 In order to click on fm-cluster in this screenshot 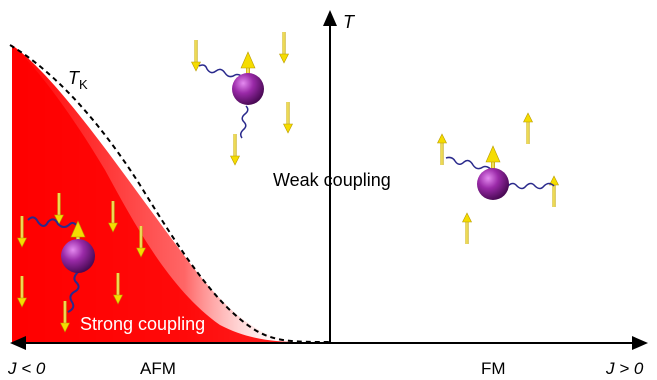, I will do `click(498, 178)`.